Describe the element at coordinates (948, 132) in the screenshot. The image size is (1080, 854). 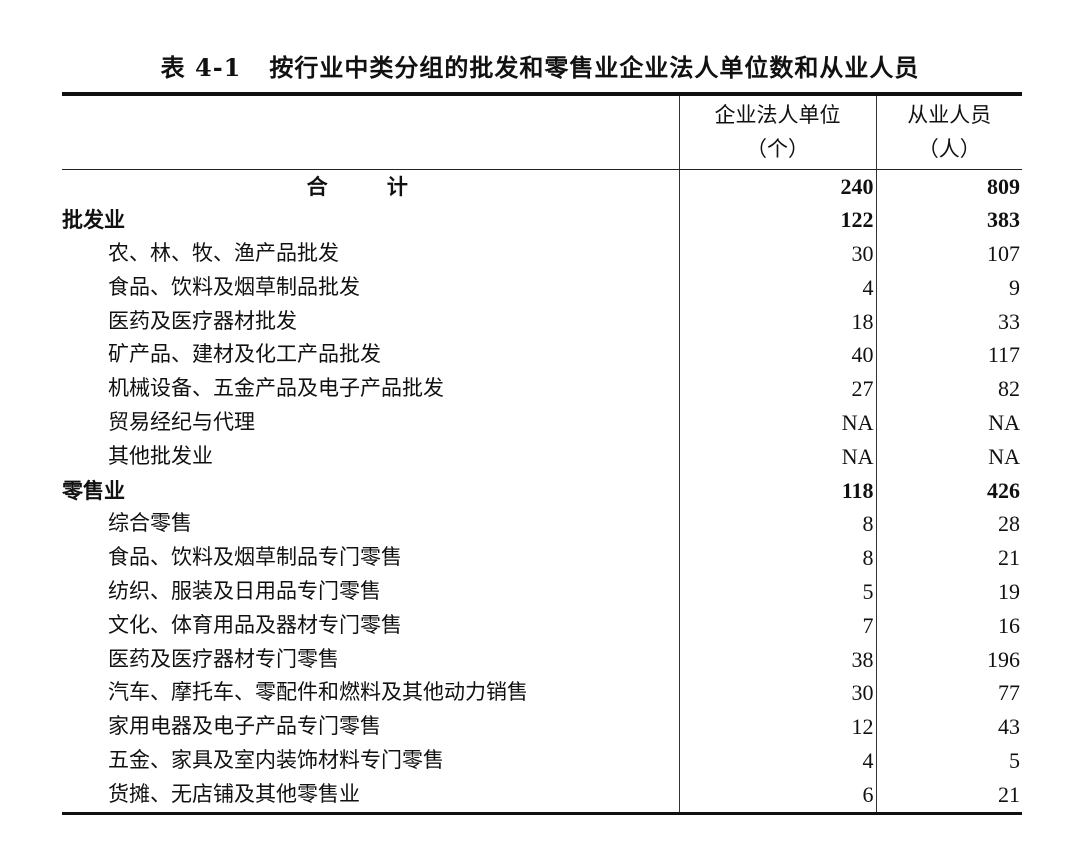
I see `header-employees: 从业人员 （人）` at that location.